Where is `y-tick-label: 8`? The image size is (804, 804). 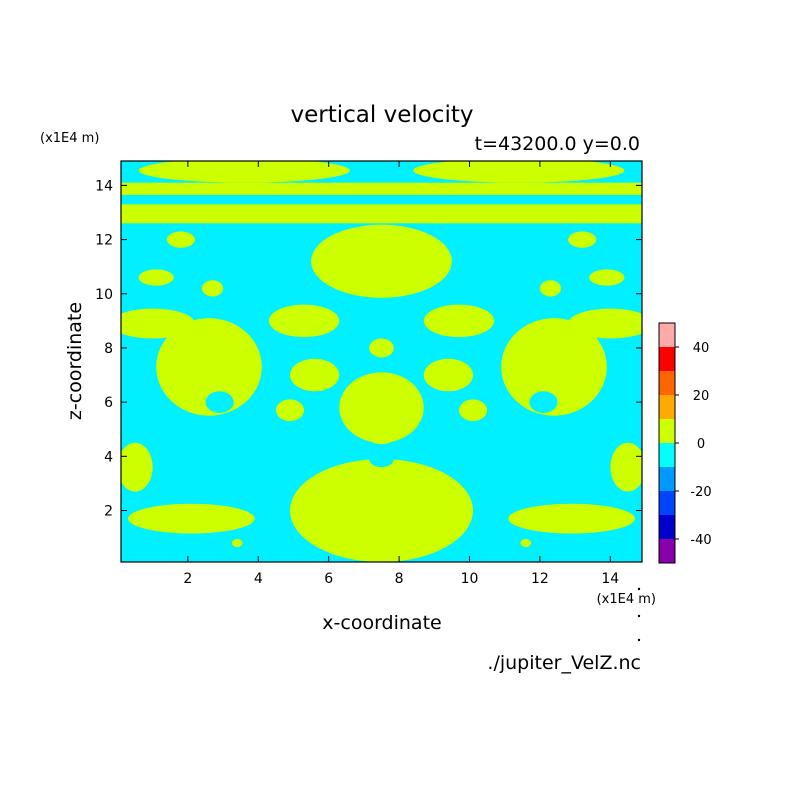
y-tick-label: 8 is located at coordinates (108, 349).